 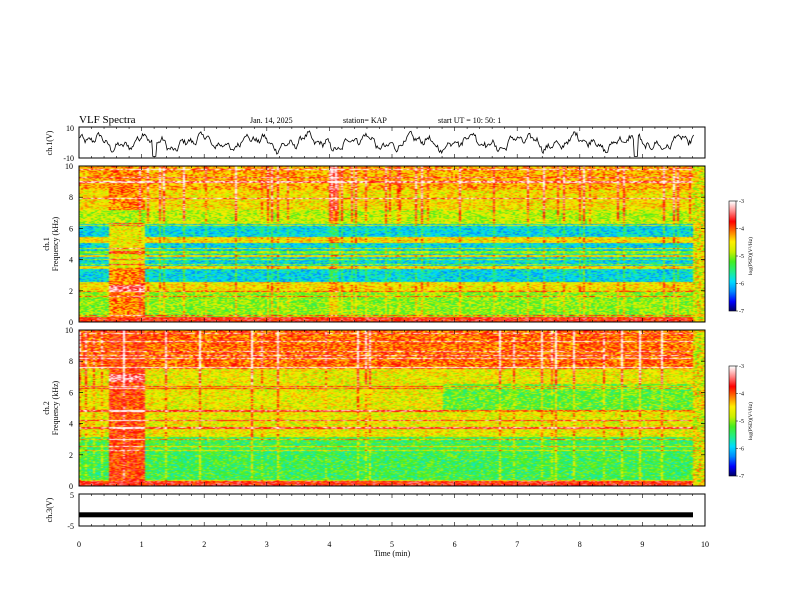 I want to click on x-tick-label: 5, so click(x=392, y=544).